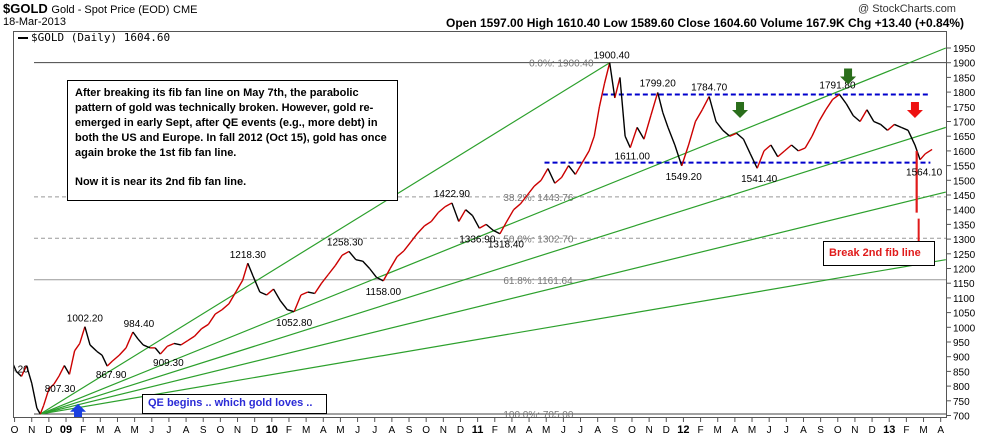 The width and height of the screenshot is (990, 438). I want to click on stockcharts-credit: @ StockCharts.com, so click(907, 9).